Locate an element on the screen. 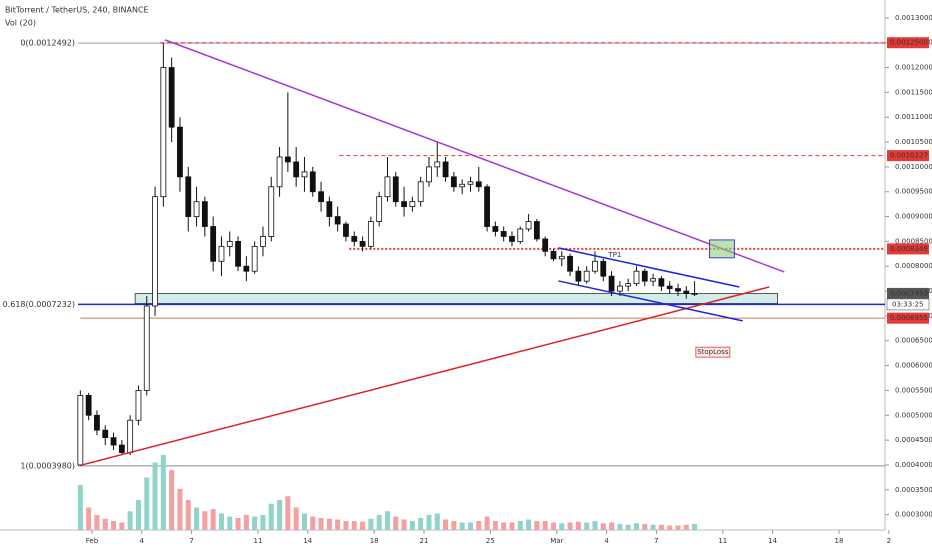 This screenshot has height=550, width=932. target-box is located at coordinates (722, 249).